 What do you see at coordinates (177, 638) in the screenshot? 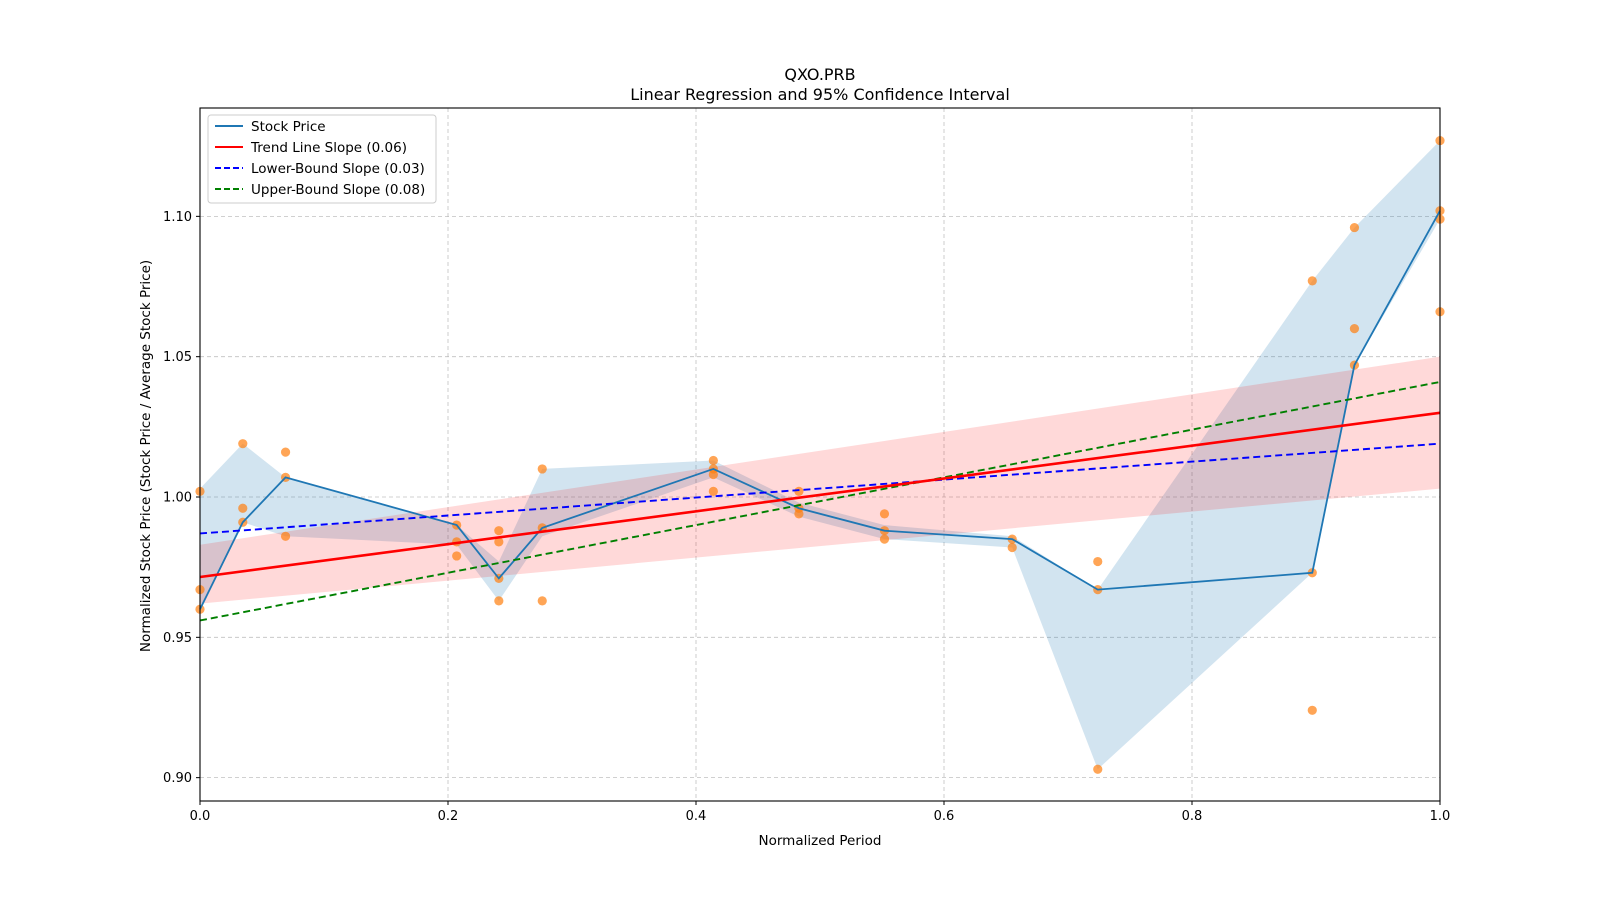
I see `y-tick-label: 0.95` at bounding box center [177, 638].